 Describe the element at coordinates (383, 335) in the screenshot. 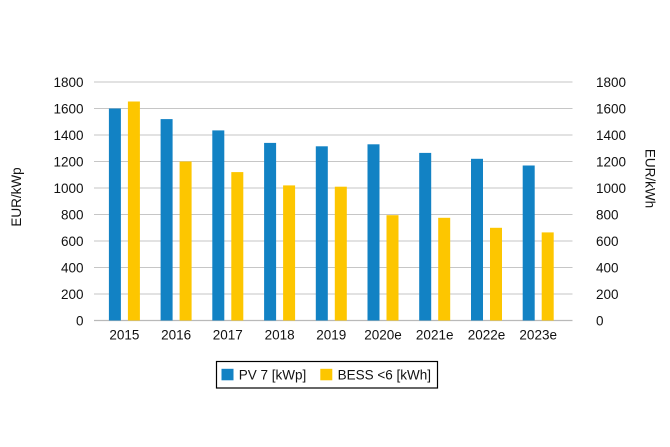

I see `svg-text: 2020e` at that location.